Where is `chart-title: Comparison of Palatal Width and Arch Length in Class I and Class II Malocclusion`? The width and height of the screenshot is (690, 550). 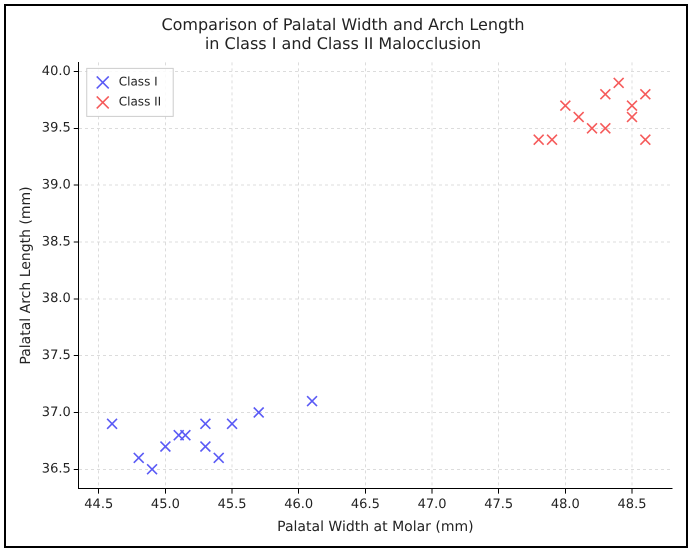 chart-title: Comparison of Palatal Width and Arch Length in Class I and Class II Malocclusion is located at coordinates (343, 33).